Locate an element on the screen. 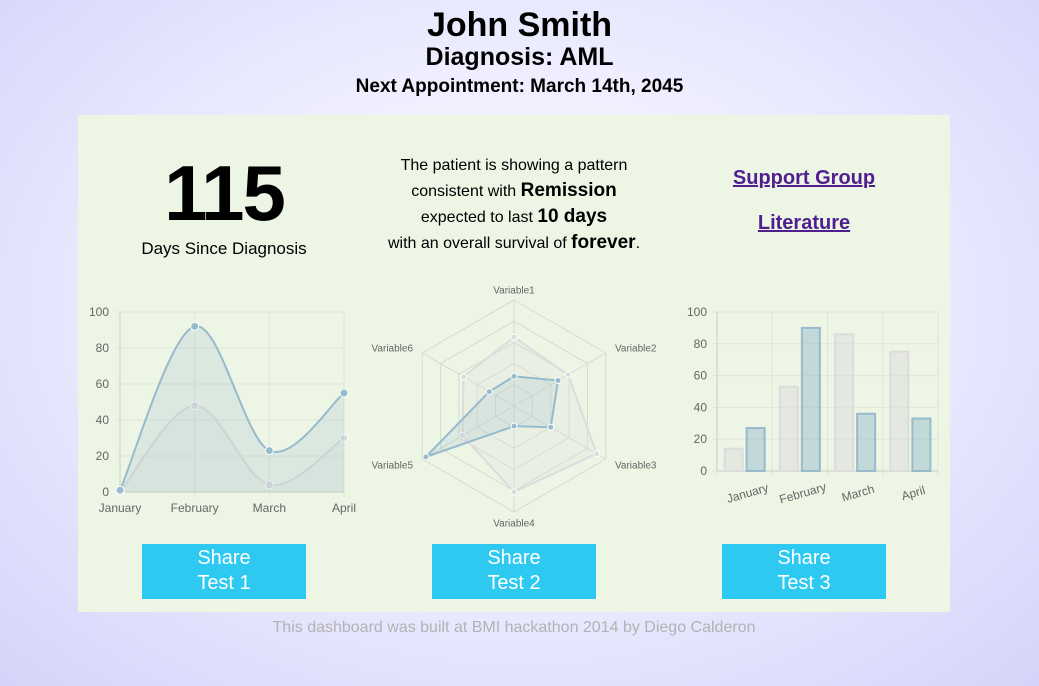  chart1-y-tick: 0 is located at coordinates (105, 492).